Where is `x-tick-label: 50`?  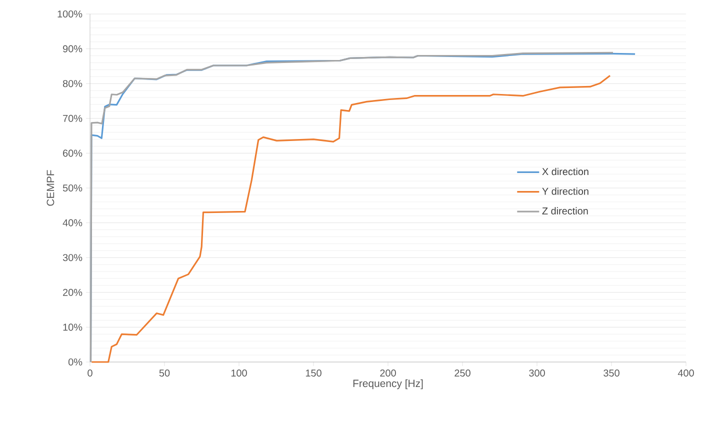
x-tick-label: 50 is located at coordinates (164, 373).